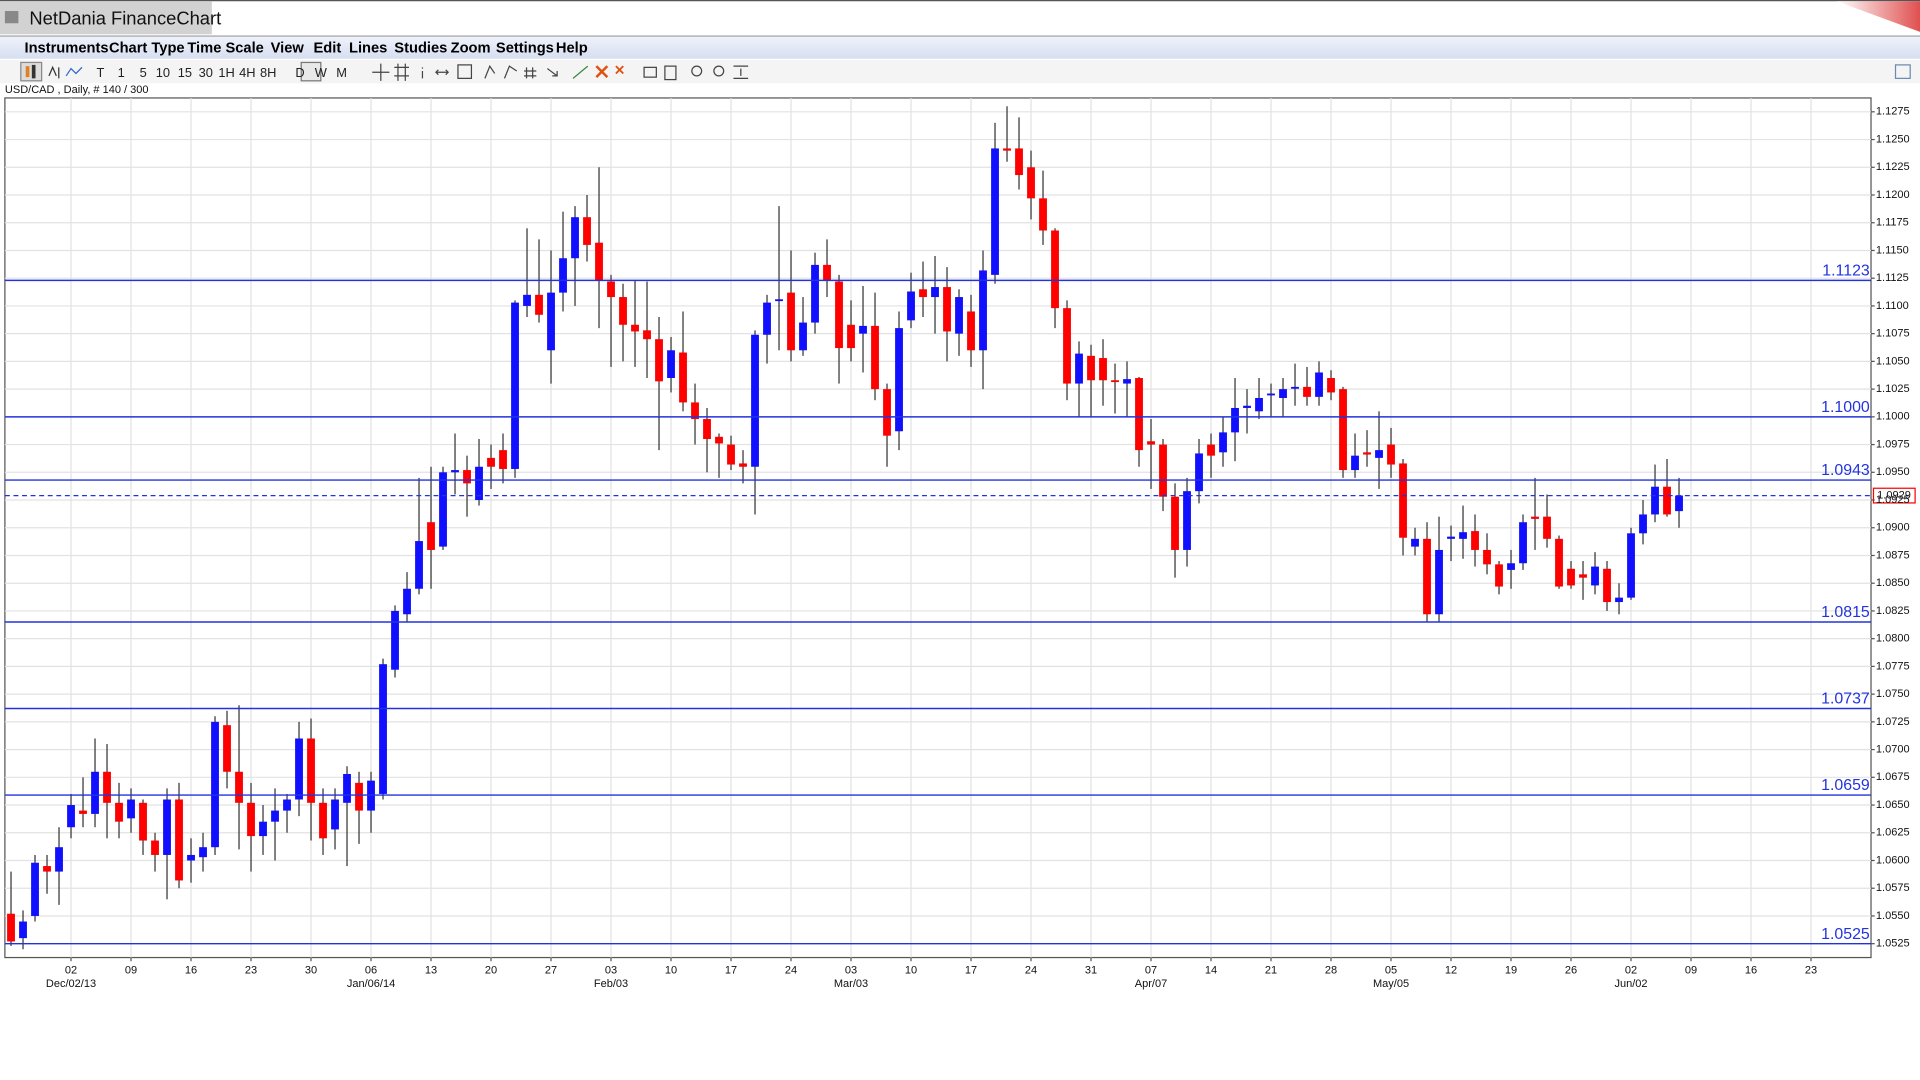 The image size is (1920, 1080). Describe the element at coordinates (54, 72) in the screenshot. I see `icon-bars` at that location.